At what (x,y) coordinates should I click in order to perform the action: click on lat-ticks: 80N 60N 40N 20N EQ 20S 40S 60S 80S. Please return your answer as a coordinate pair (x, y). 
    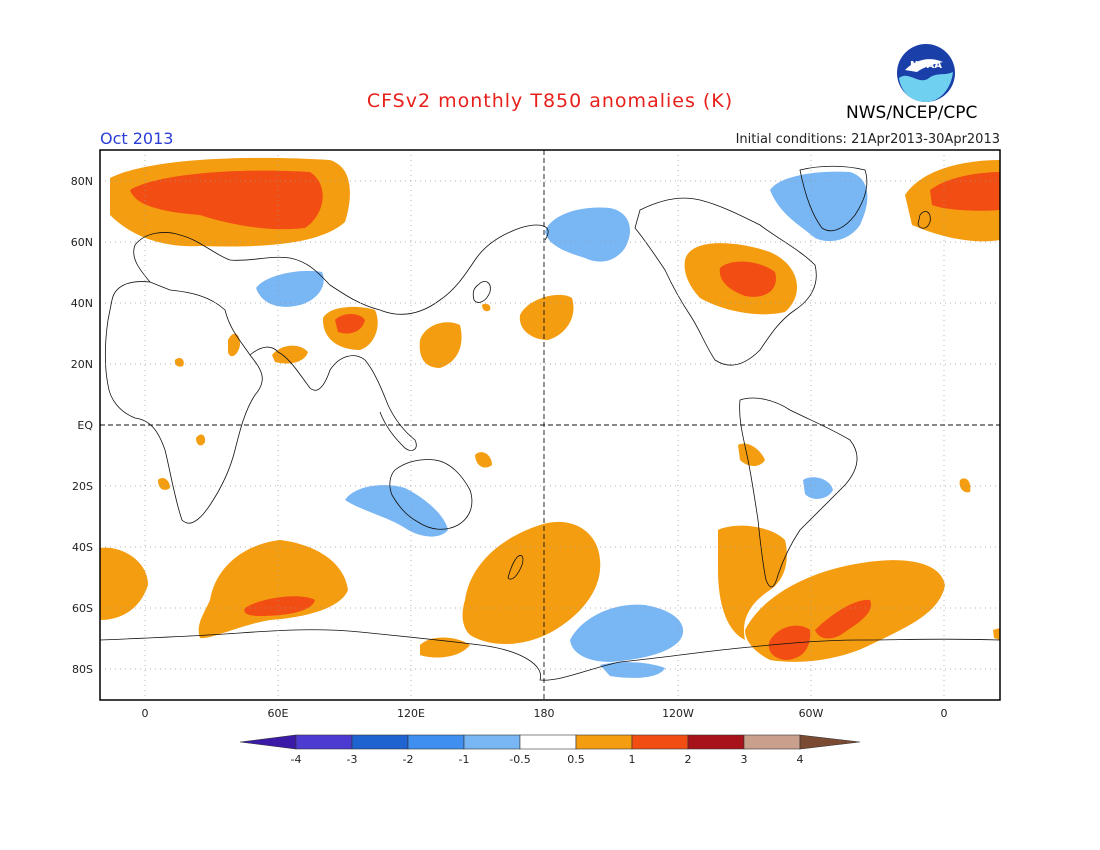
    Looking at the image, I should click on (82, 425).